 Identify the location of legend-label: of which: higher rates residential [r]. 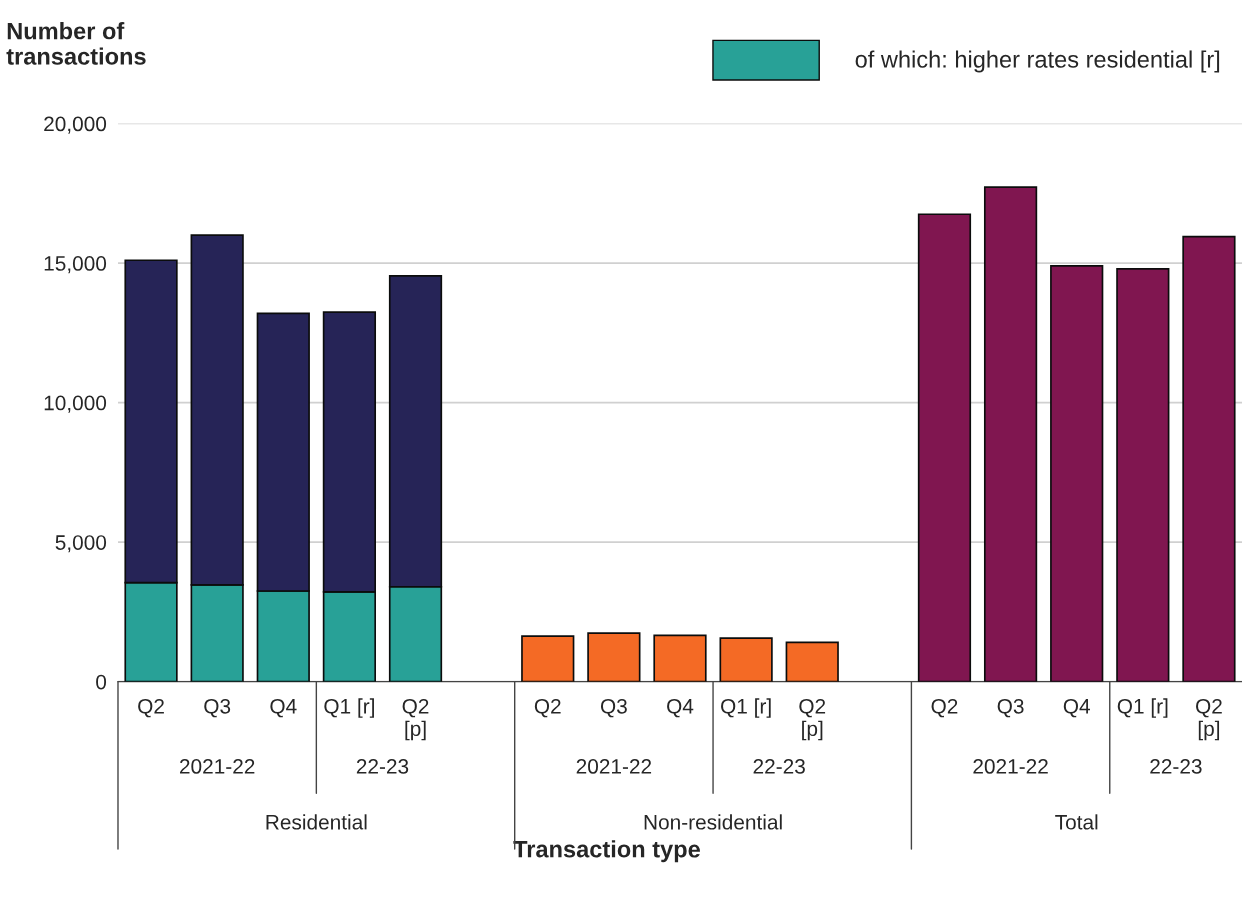
(1037, 61).